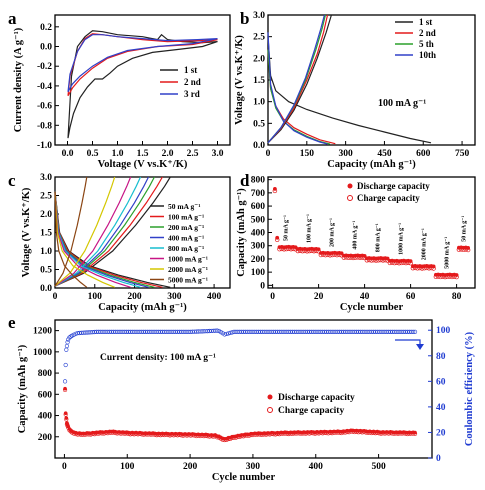  What do you see at coordinates (44, 87) in the screenshot?
I see `y-tick-label: -0.4` at bounding box center [44, 87].